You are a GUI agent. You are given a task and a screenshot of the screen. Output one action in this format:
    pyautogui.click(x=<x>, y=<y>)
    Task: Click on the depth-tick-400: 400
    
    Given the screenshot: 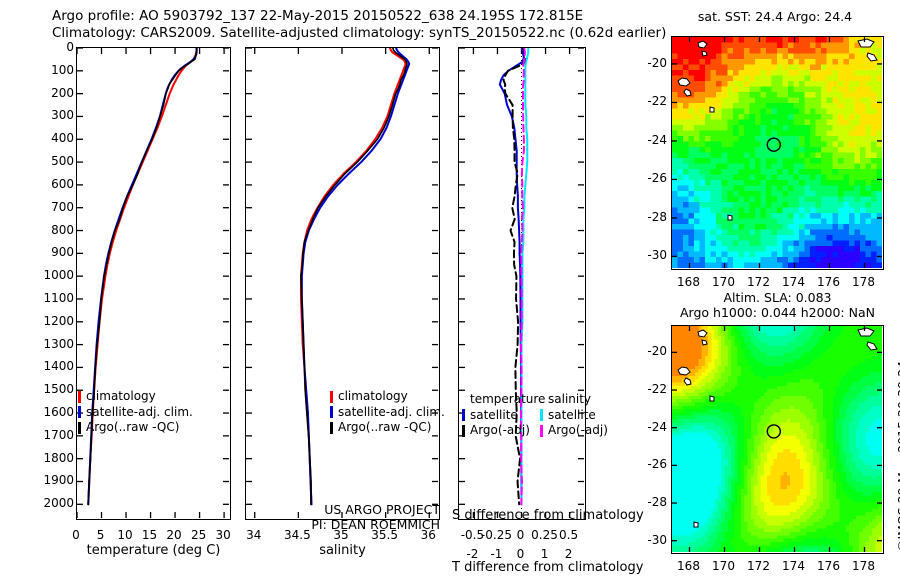 What is the action you would take?
    pyautogui.click(x=62, y=138)
    